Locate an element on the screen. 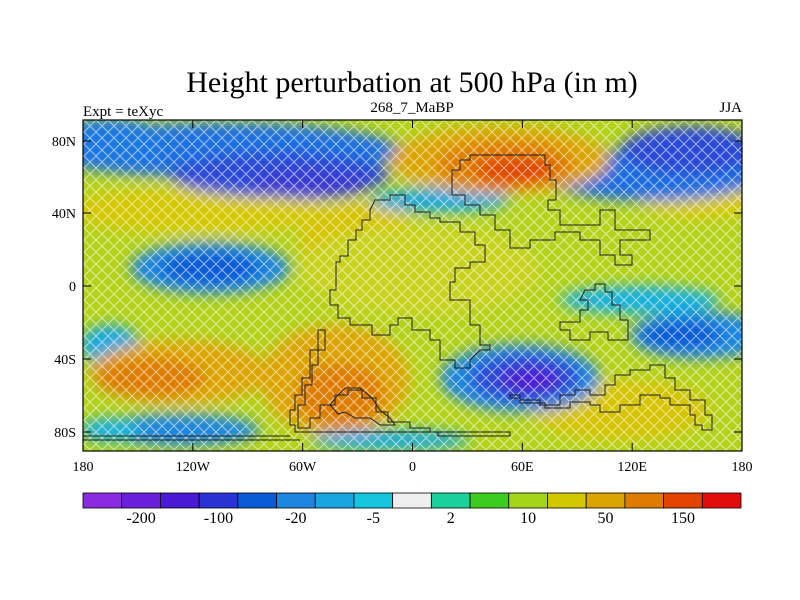  colorbar-label: -20 is located at coordinates (295, 518).